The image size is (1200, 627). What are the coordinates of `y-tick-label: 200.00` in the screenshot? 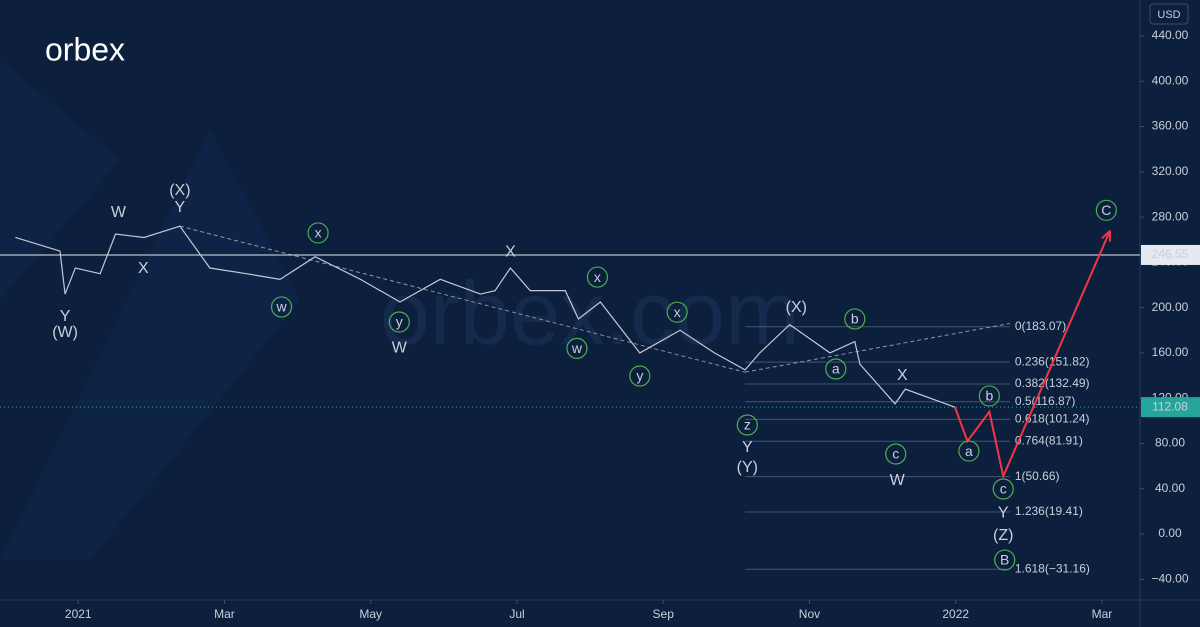 It's located at (1170, 307).